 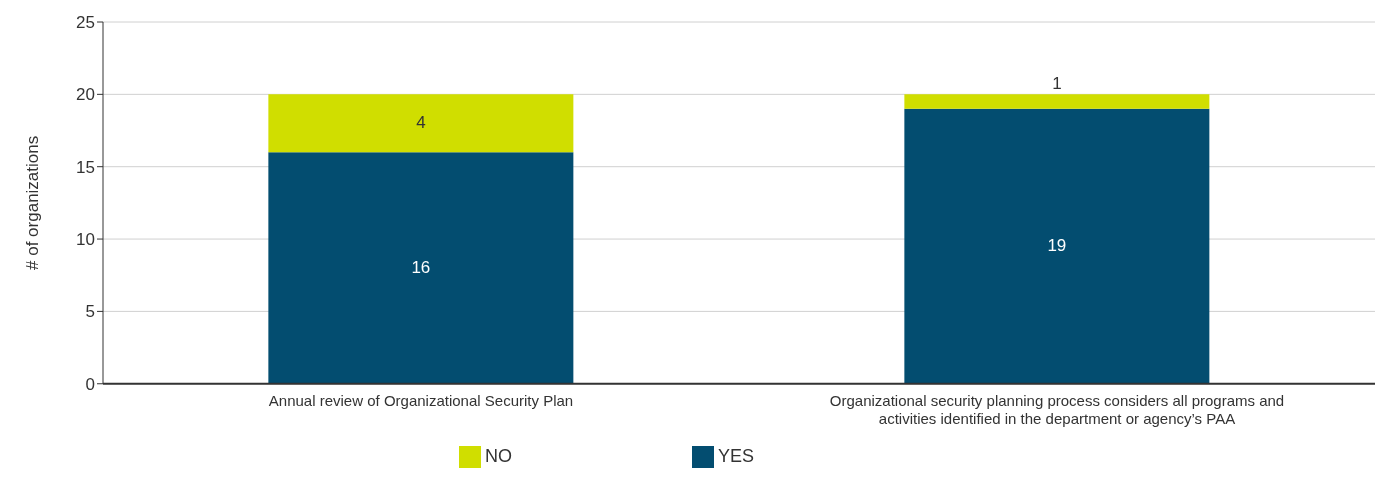 I want to click on data-label: 16, so click(x=421, y=267).